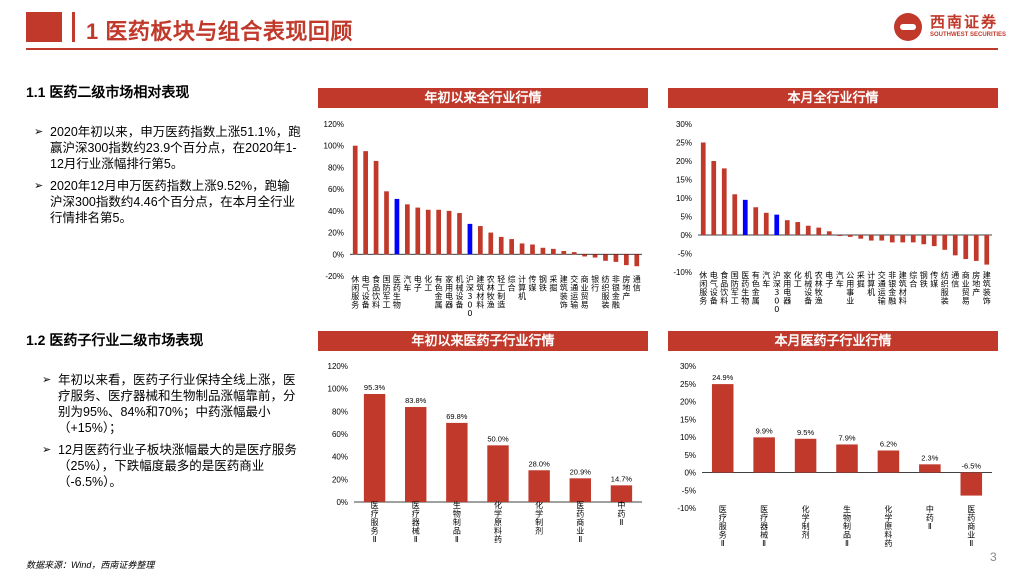  Describe the element at coordinates (483, 341) in the screenshot. I see `chart-title-ytd-sub: 年初以来医药子行业行情` at that location.